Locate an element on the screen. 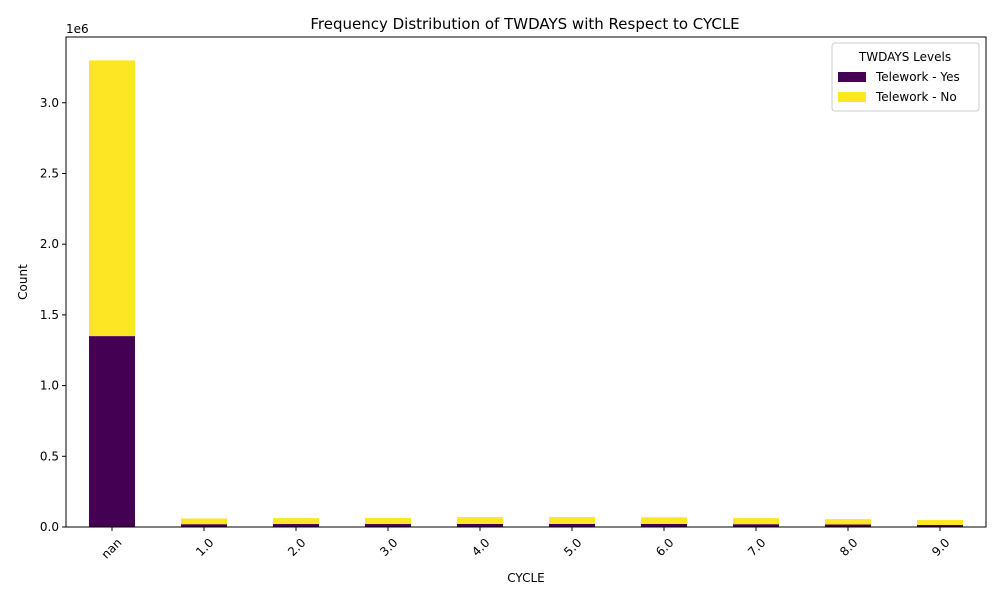 This screenshot has height=600, width=1000. y-tick-label: 3.0 is located at coordinates (49, 103).